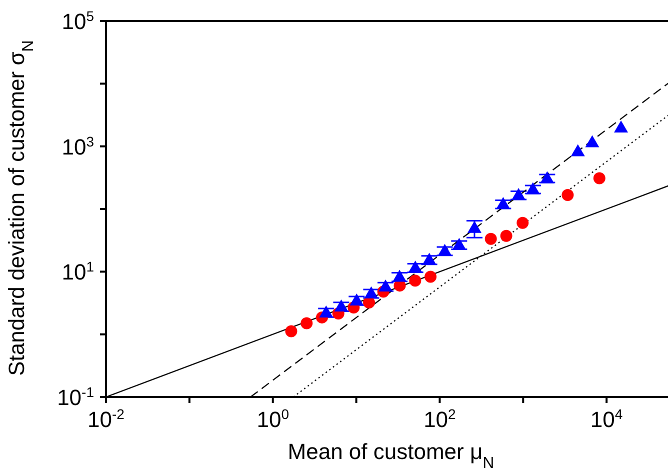  I want to click on y-tick-label: 10$^{5}$, so click(78, 21).